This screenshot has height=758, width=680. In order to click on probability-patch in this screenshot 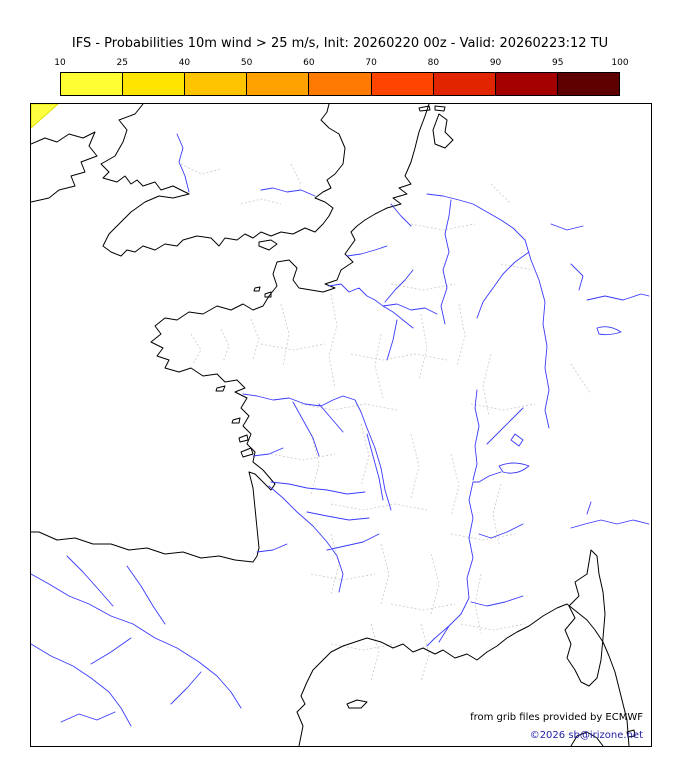, I will do `click(45, 116)`.